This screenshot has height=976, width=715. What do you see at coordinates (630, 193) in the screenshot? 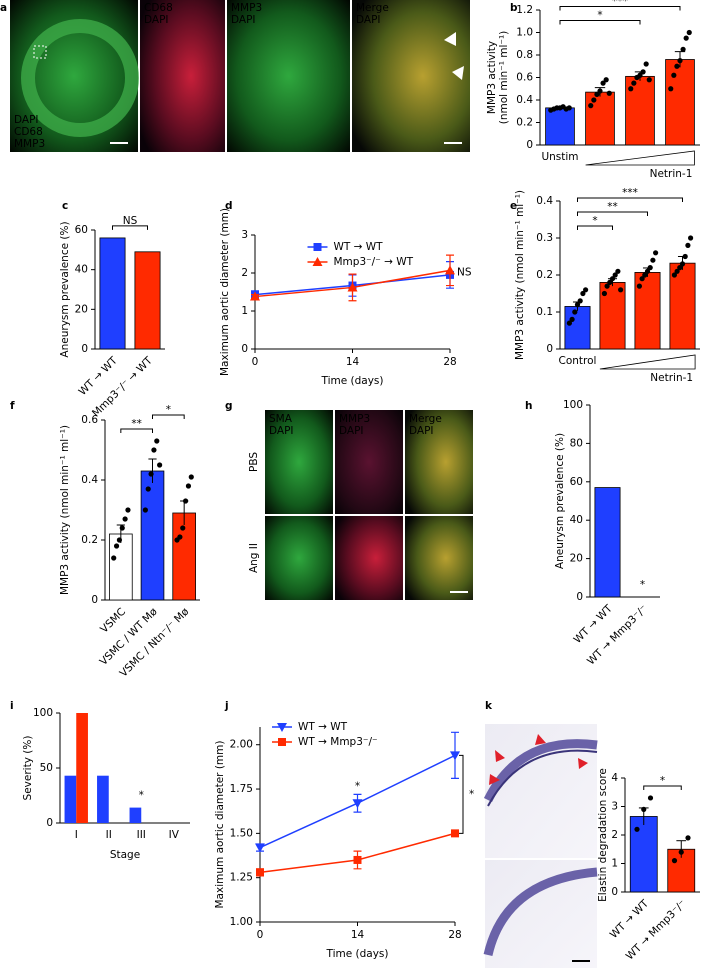
I see `significance-label: ***` at bounding box center [630, 193].